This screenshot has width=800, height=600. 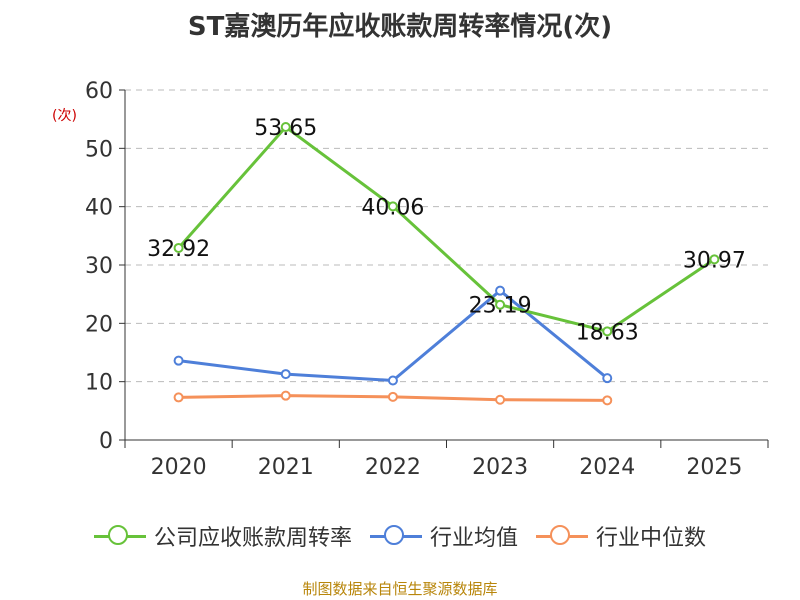 I want to click on data-label: 53.65, so click(x=285, y=128).